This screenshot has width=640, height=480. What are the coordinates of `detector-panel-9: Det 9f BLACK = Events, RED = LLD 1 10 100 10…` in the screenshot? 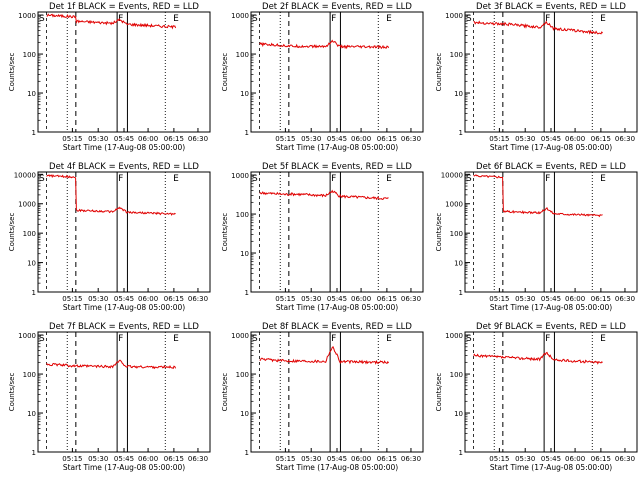 It's located at (536, 397).